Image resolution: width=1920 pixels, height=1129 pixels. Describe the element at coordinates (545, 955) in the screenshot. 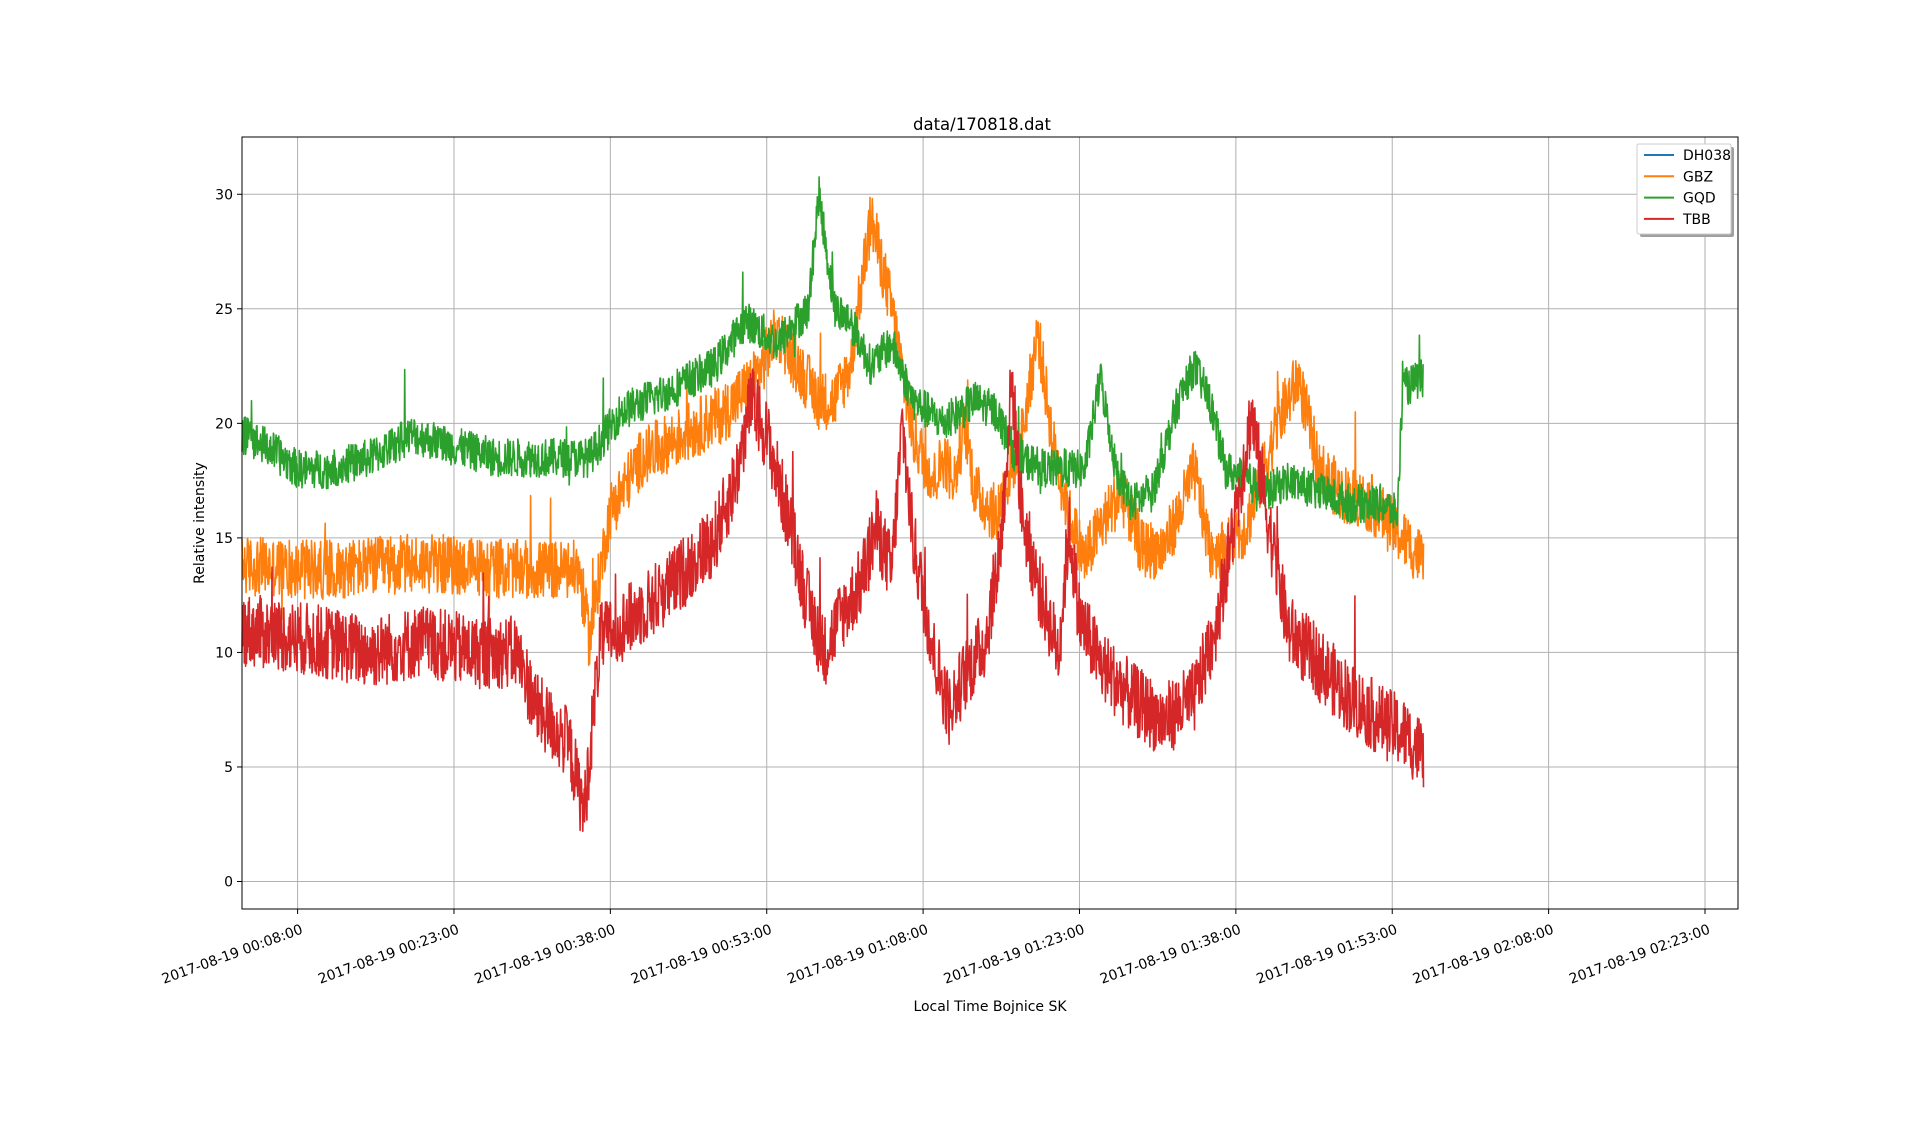

I see `x-tick-label: 2017-08-19 00:38:00` at that location.